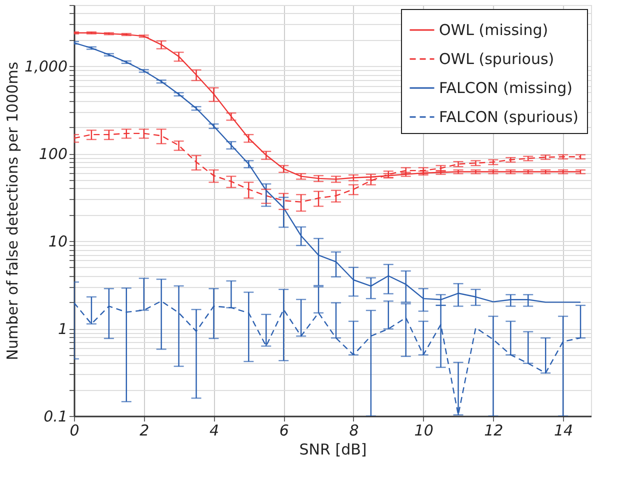  What do you see at coordinates (46, 67) in the screenshot?
I see `y-tick-label: 1,000` at bounding box center [46, 67].